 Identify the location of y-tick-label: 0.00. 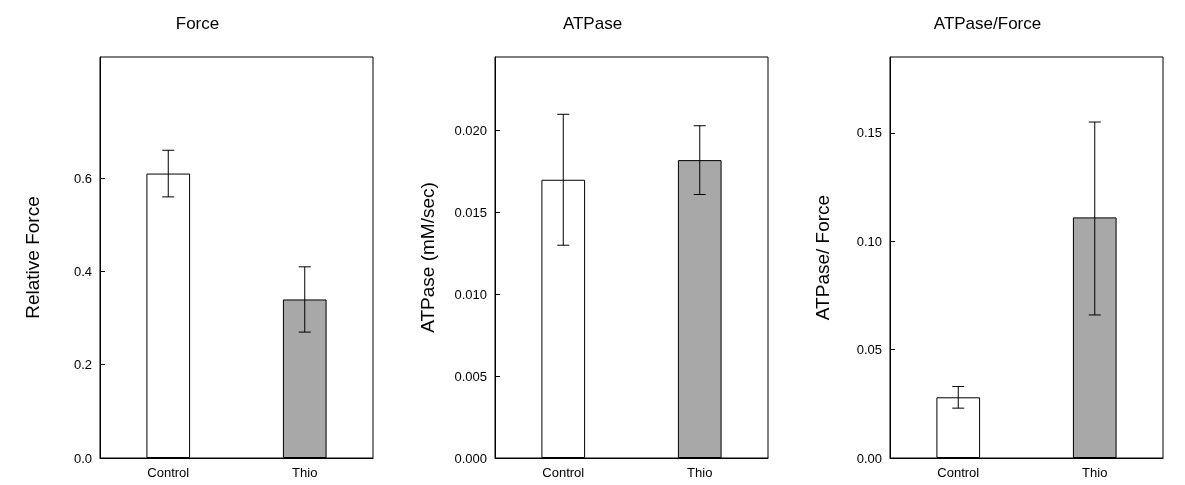
(869, 458).